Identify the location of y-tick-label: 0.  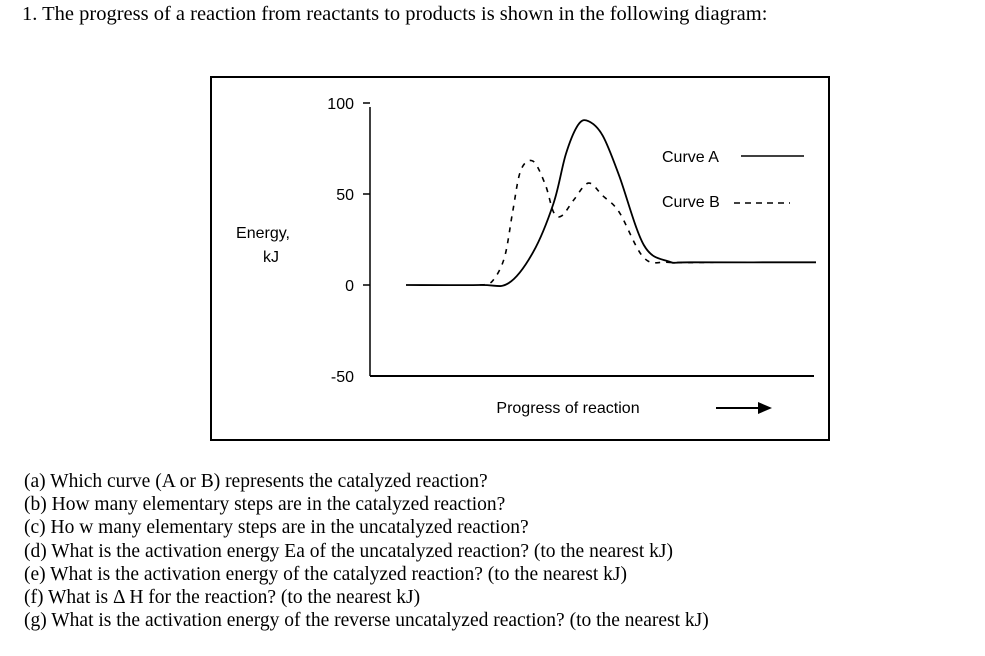
(349, 286).